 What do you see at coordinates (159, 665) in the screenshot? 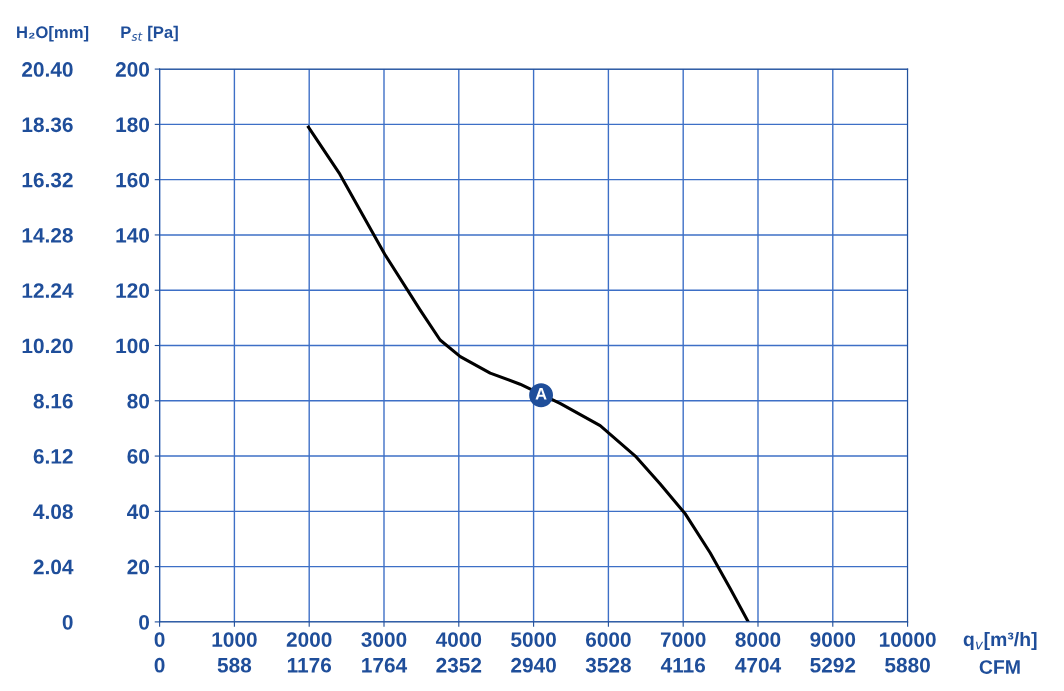
I see `x2-tick-label: 0` at bounding box center [159, 665].